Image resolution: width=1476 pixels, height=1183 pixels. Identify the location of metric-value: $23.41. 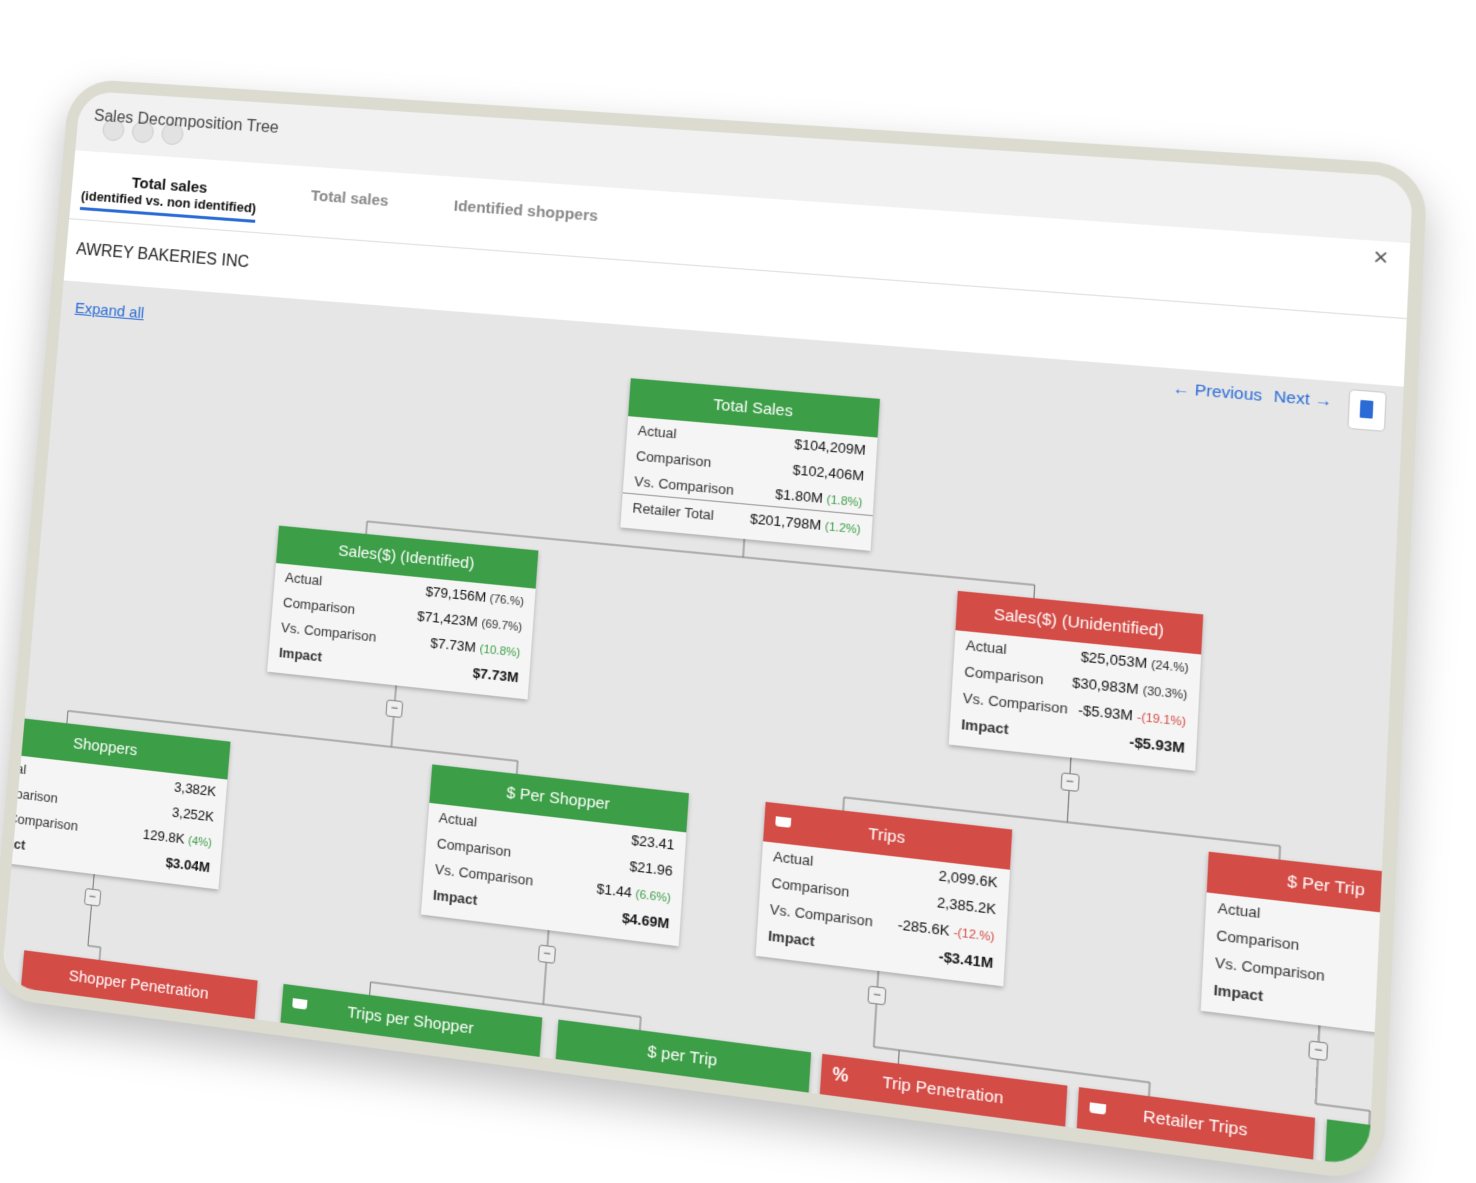
(653, 841).